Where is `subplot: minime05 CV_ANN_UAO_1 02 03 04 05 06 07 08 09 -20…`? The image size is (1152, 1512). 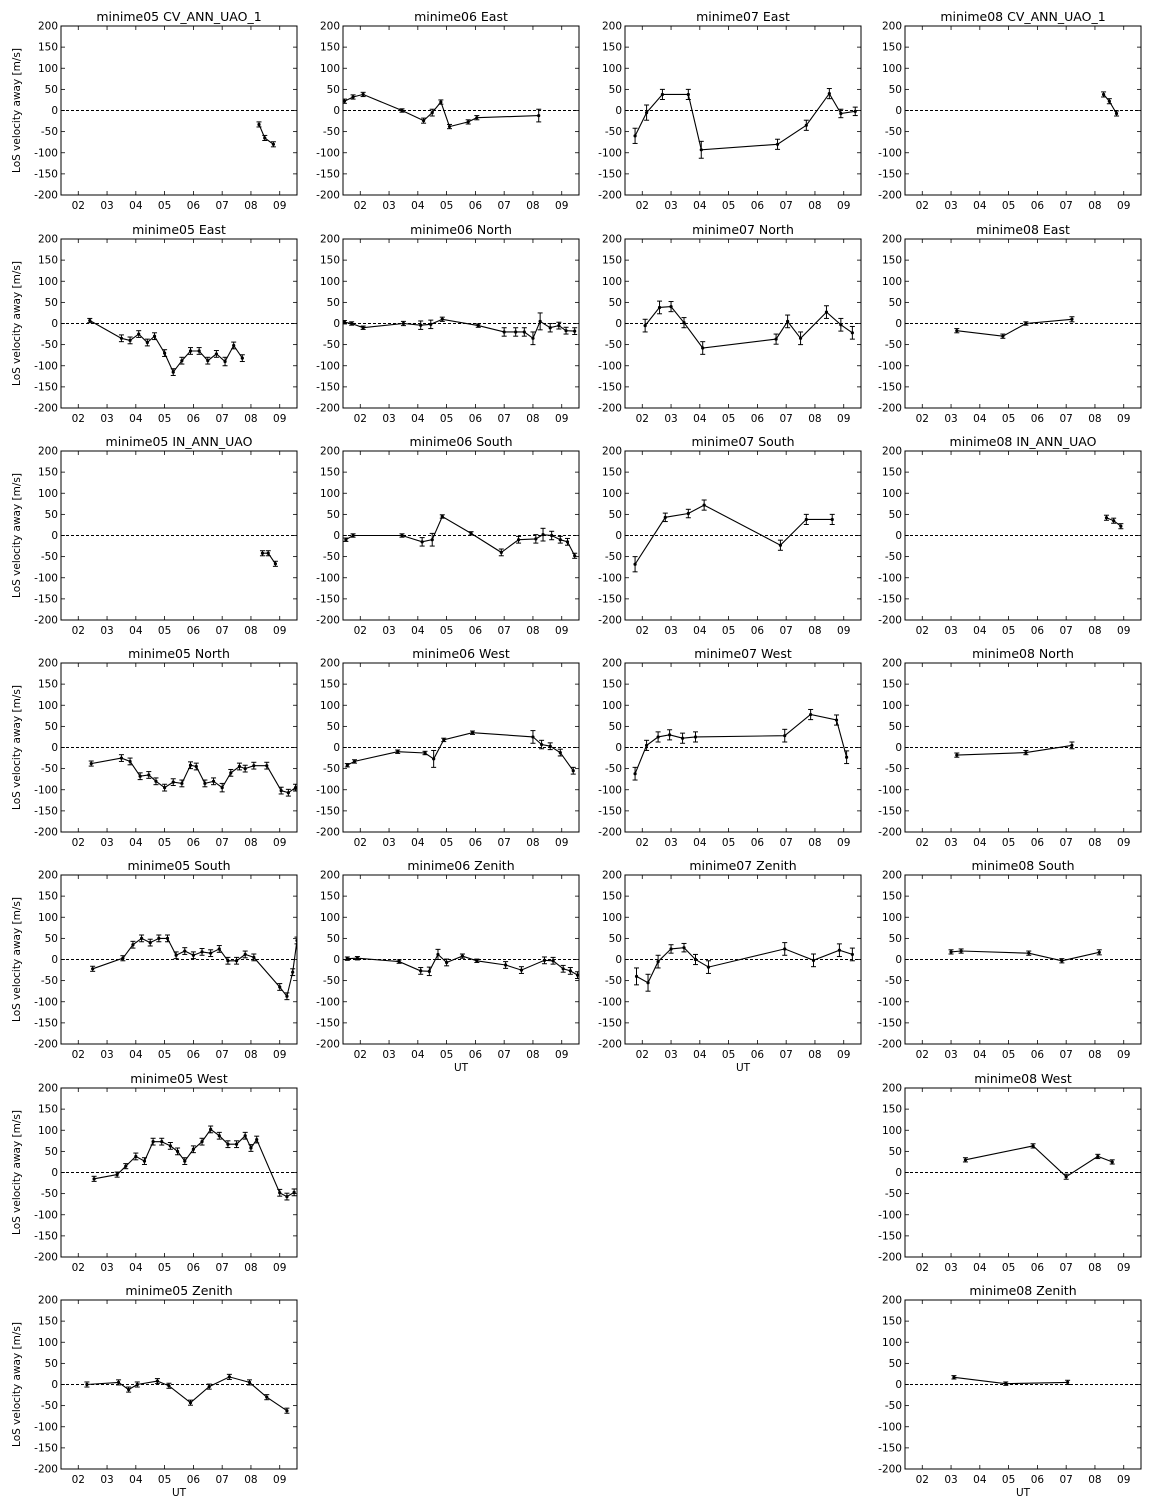
subplot: minime05 CV_ANN_UAO_1 02 03 04 05 06 07 08 09 -20… is located at coordinates (154, 110).